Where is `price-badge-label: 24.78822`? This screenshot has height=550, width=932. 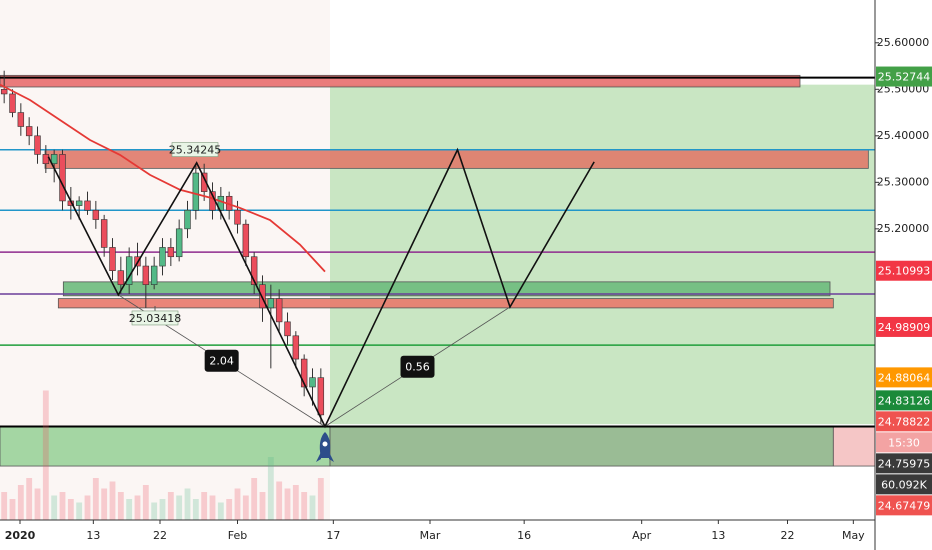
price-badge-label: 24.78822 is located at coordinates (904, 421).